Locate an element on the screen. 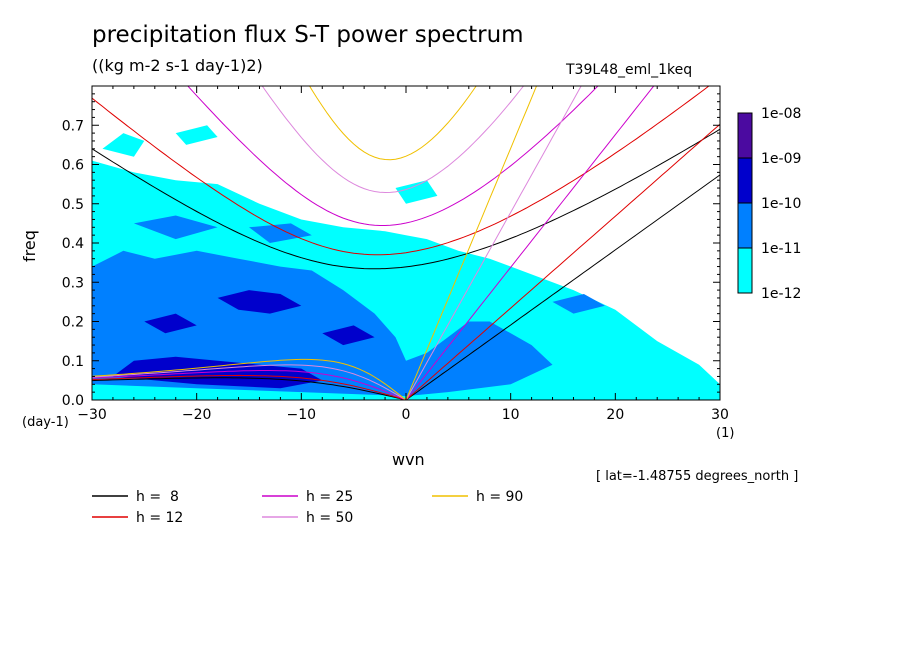  legend-label: h = 25 is located at coordinates (329, 497).